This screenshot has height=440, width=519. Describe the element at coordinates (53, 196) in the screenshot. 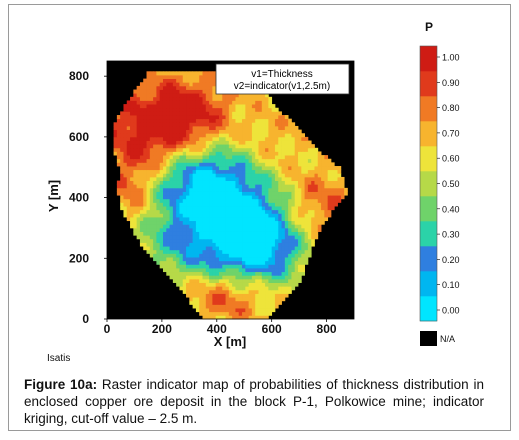

I see `y-axis-label: Y [m]` at that location.